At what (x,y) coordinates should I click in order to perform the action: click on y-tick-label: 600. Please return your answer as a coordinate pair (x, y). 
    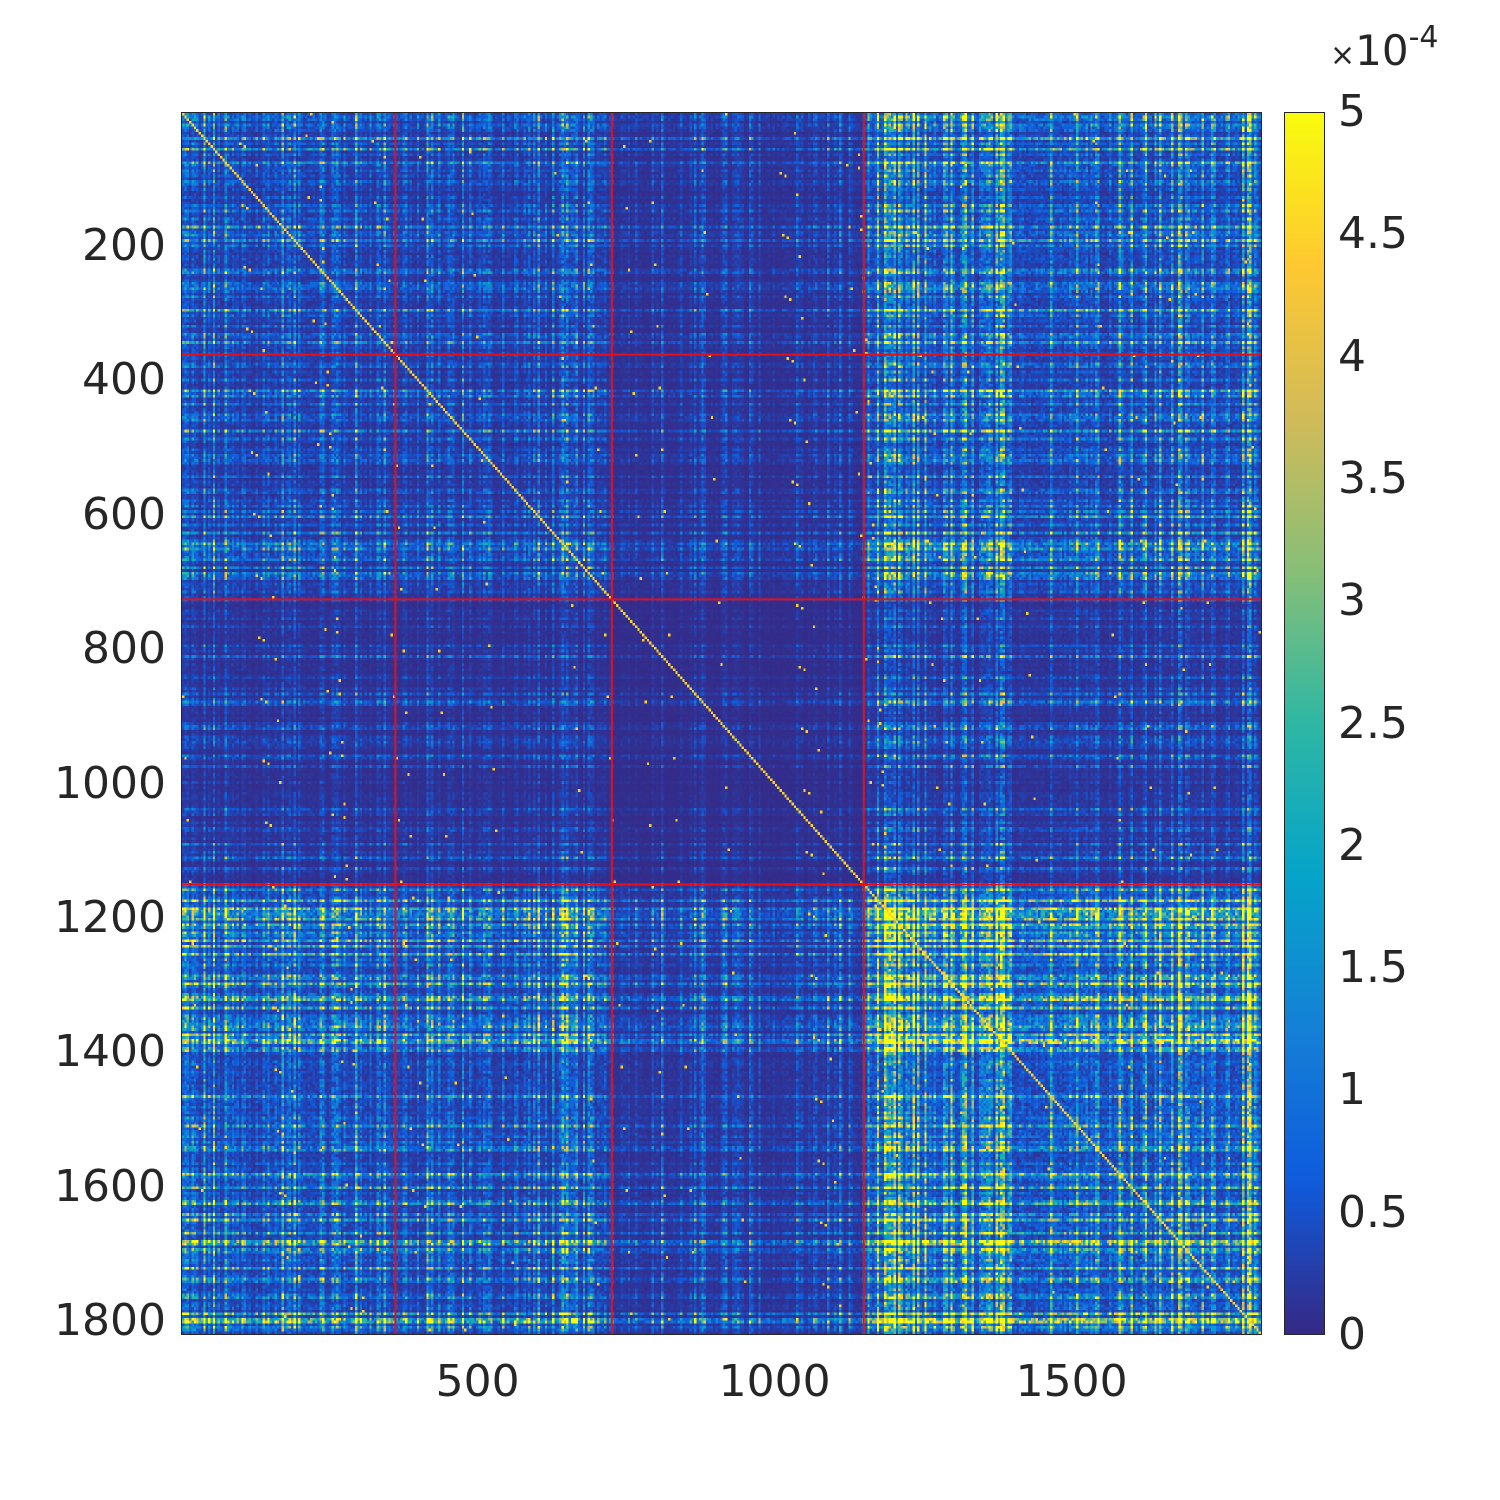
    Looking at the image, I should click on (124, 514).